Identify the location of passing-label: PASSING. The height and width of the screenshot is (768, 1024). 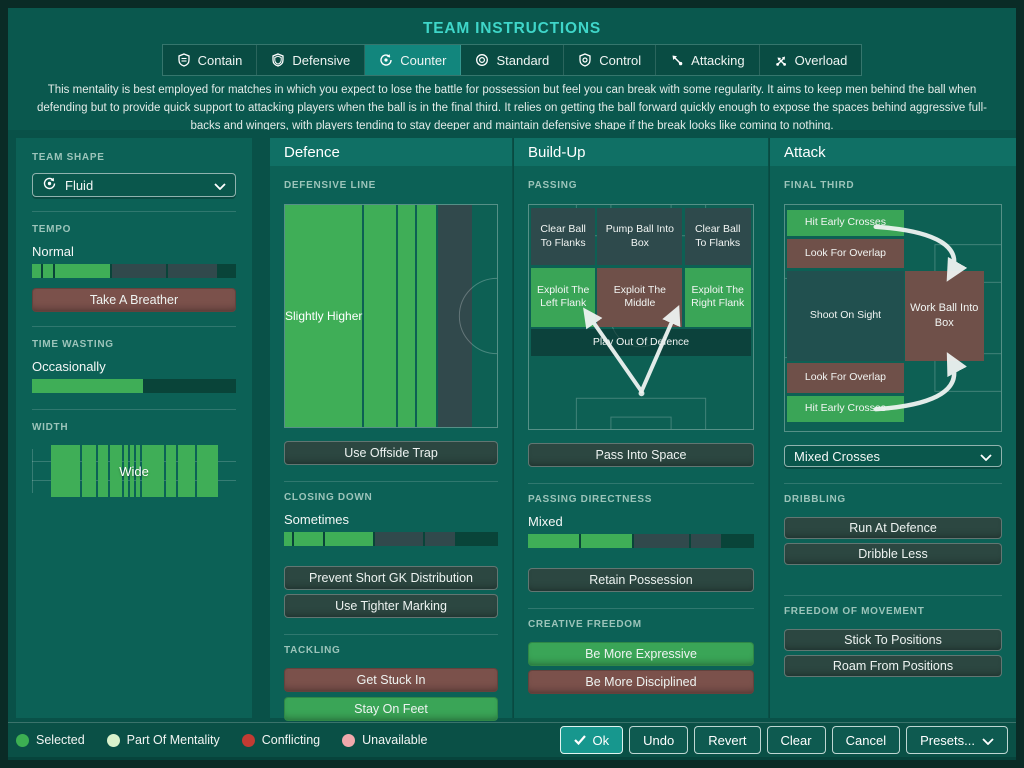
(553, 185).